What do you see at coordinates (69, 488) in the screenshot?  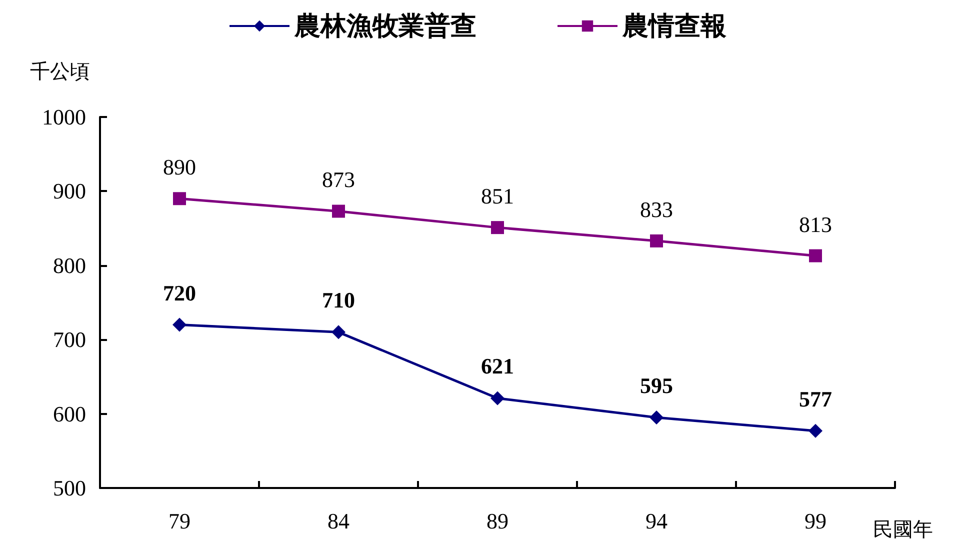 I see `y-tick-label: 500` at bounding box center [69, 488].